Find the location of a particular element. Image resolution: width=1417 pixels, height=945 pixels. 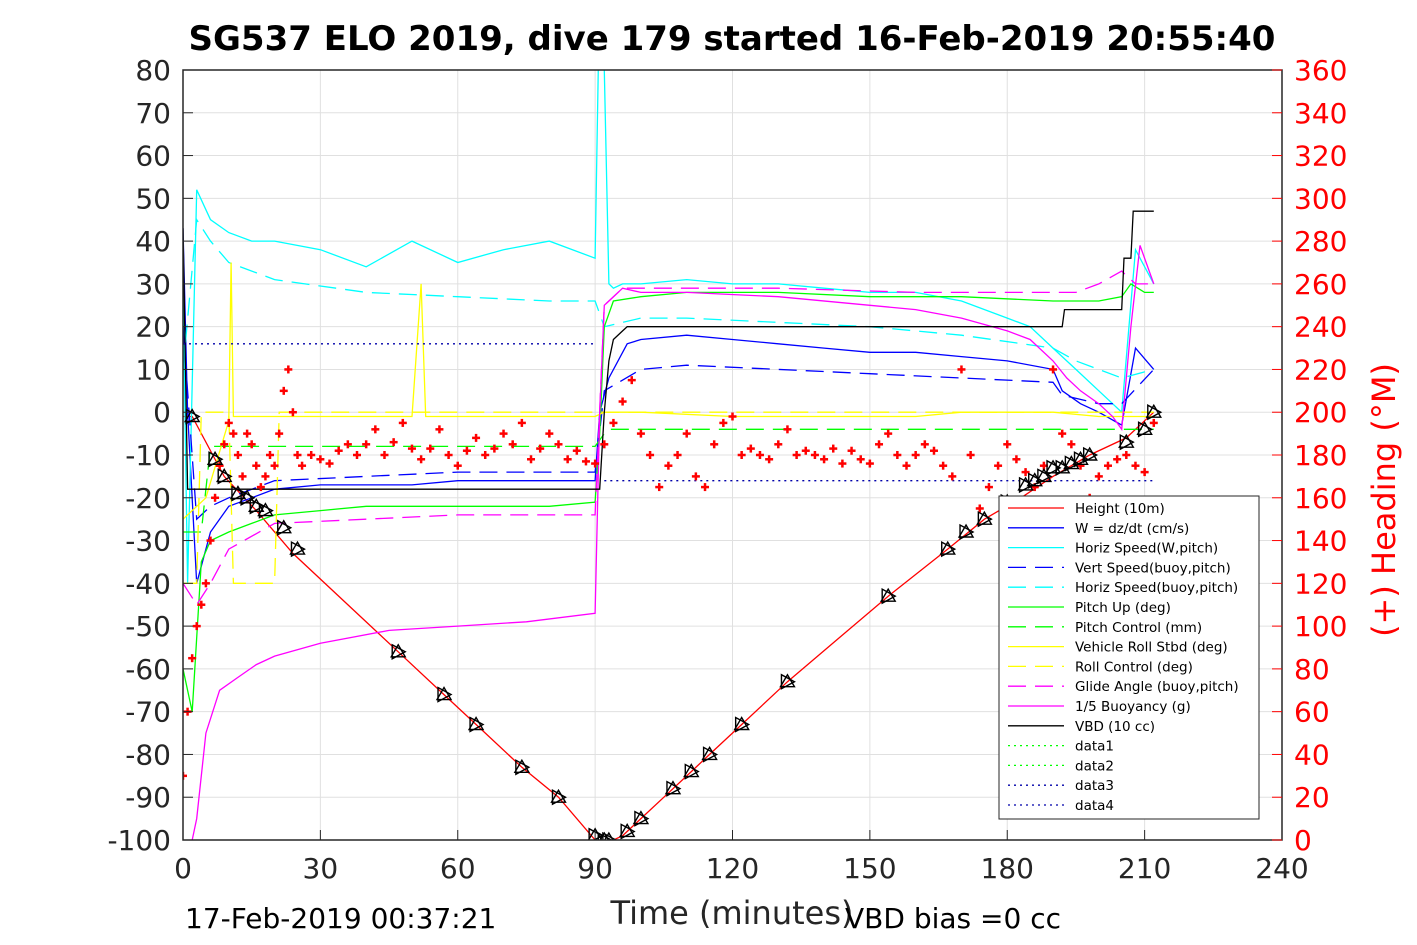

legend-label: Pitch Control (mm) is located at coordinates (1138, 628).